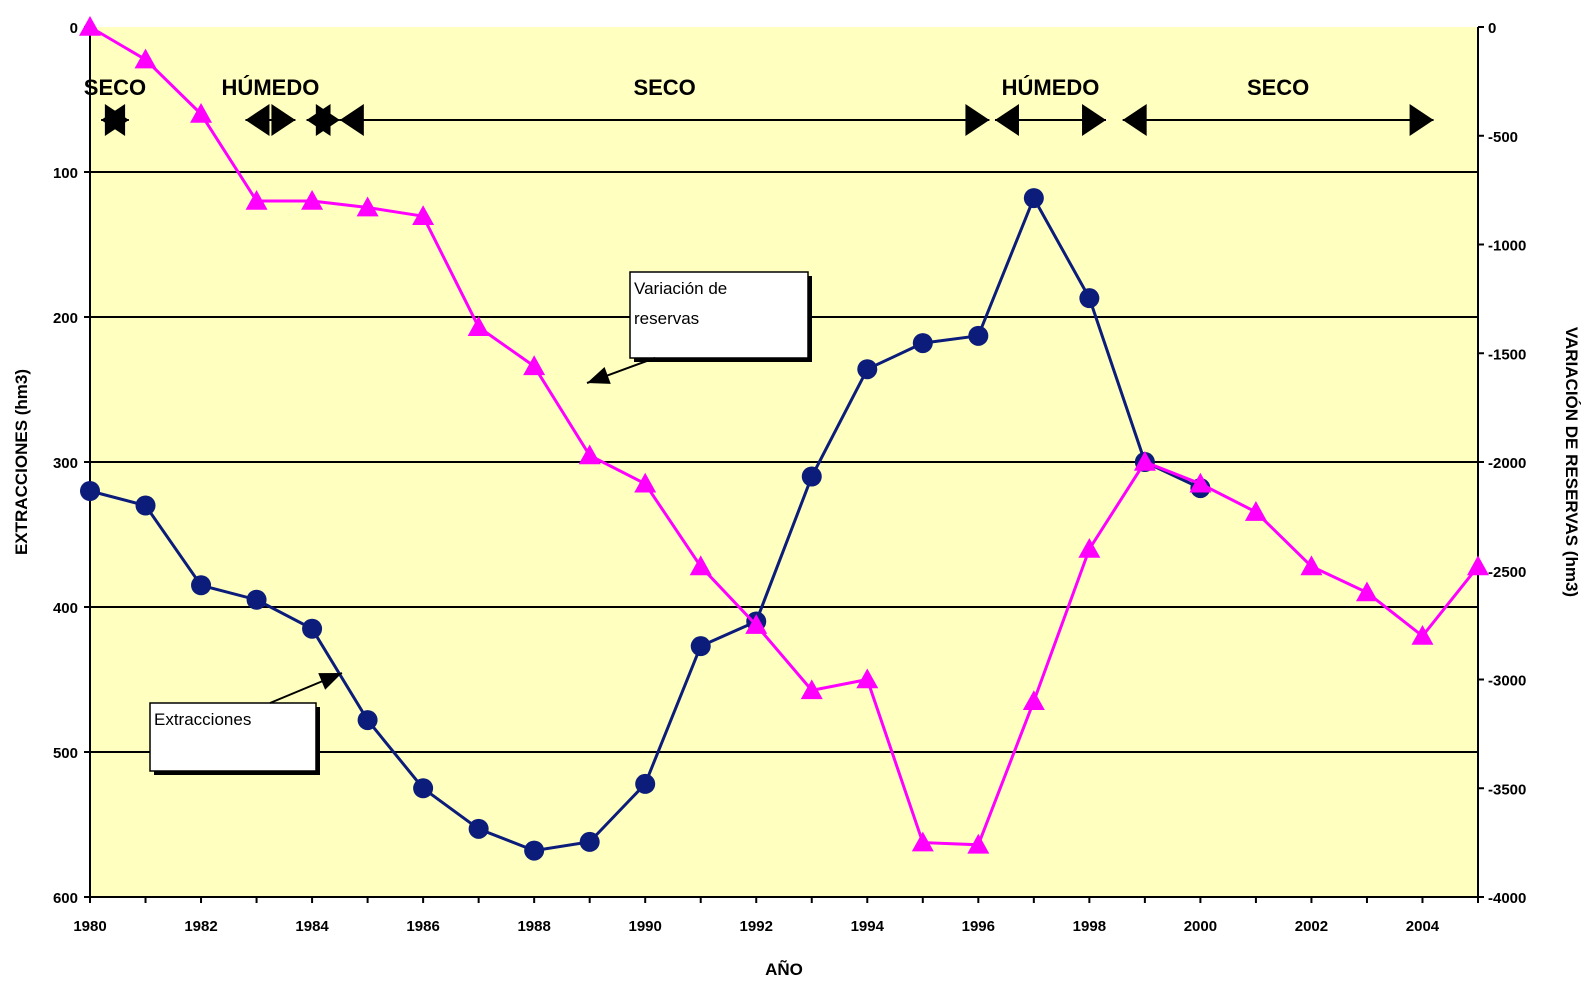 The width and height of the screenshot is (1591, 992). Describe the element at coordinates (1507, 354) in the screenshot. I see `right-tick-label: -1500` at that location.